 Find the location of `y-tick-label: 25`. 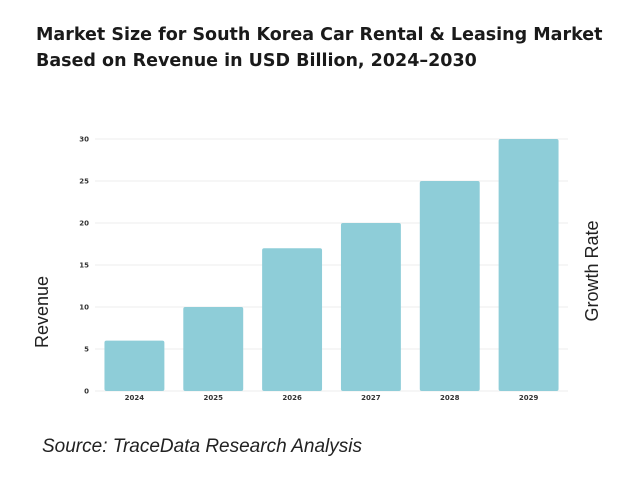

y-tick-label: 25 is located at coordinates (84, 182).